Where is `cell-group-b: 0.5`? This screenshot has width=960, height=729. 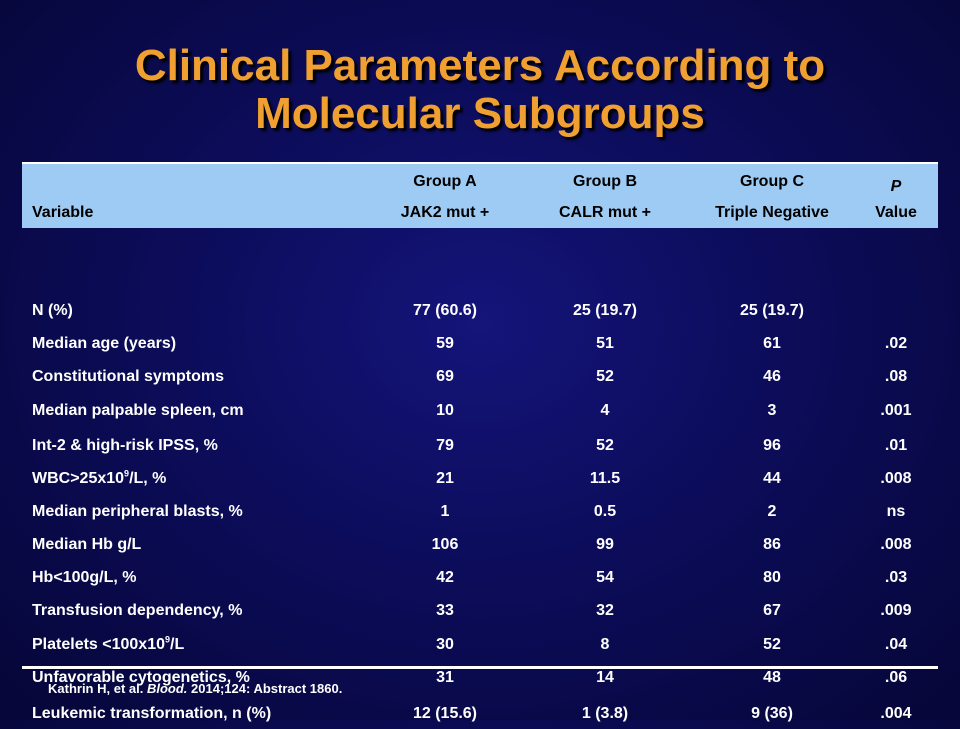
cell-group-b: 0.5 is located at coordinates (605, 511).